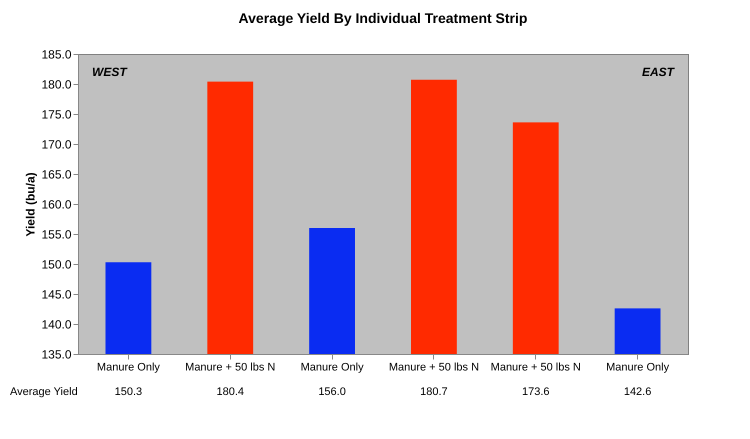  I want to click on data-label: 180.7, so click(434, 392).